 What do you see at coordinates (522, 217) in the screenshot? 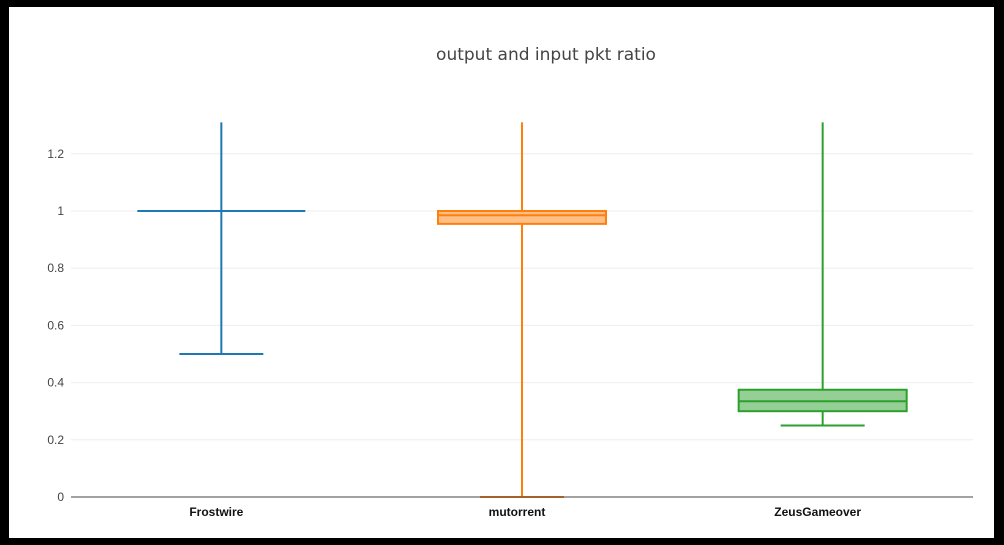
I see `iqr-box` at bounding box center [522, 217].